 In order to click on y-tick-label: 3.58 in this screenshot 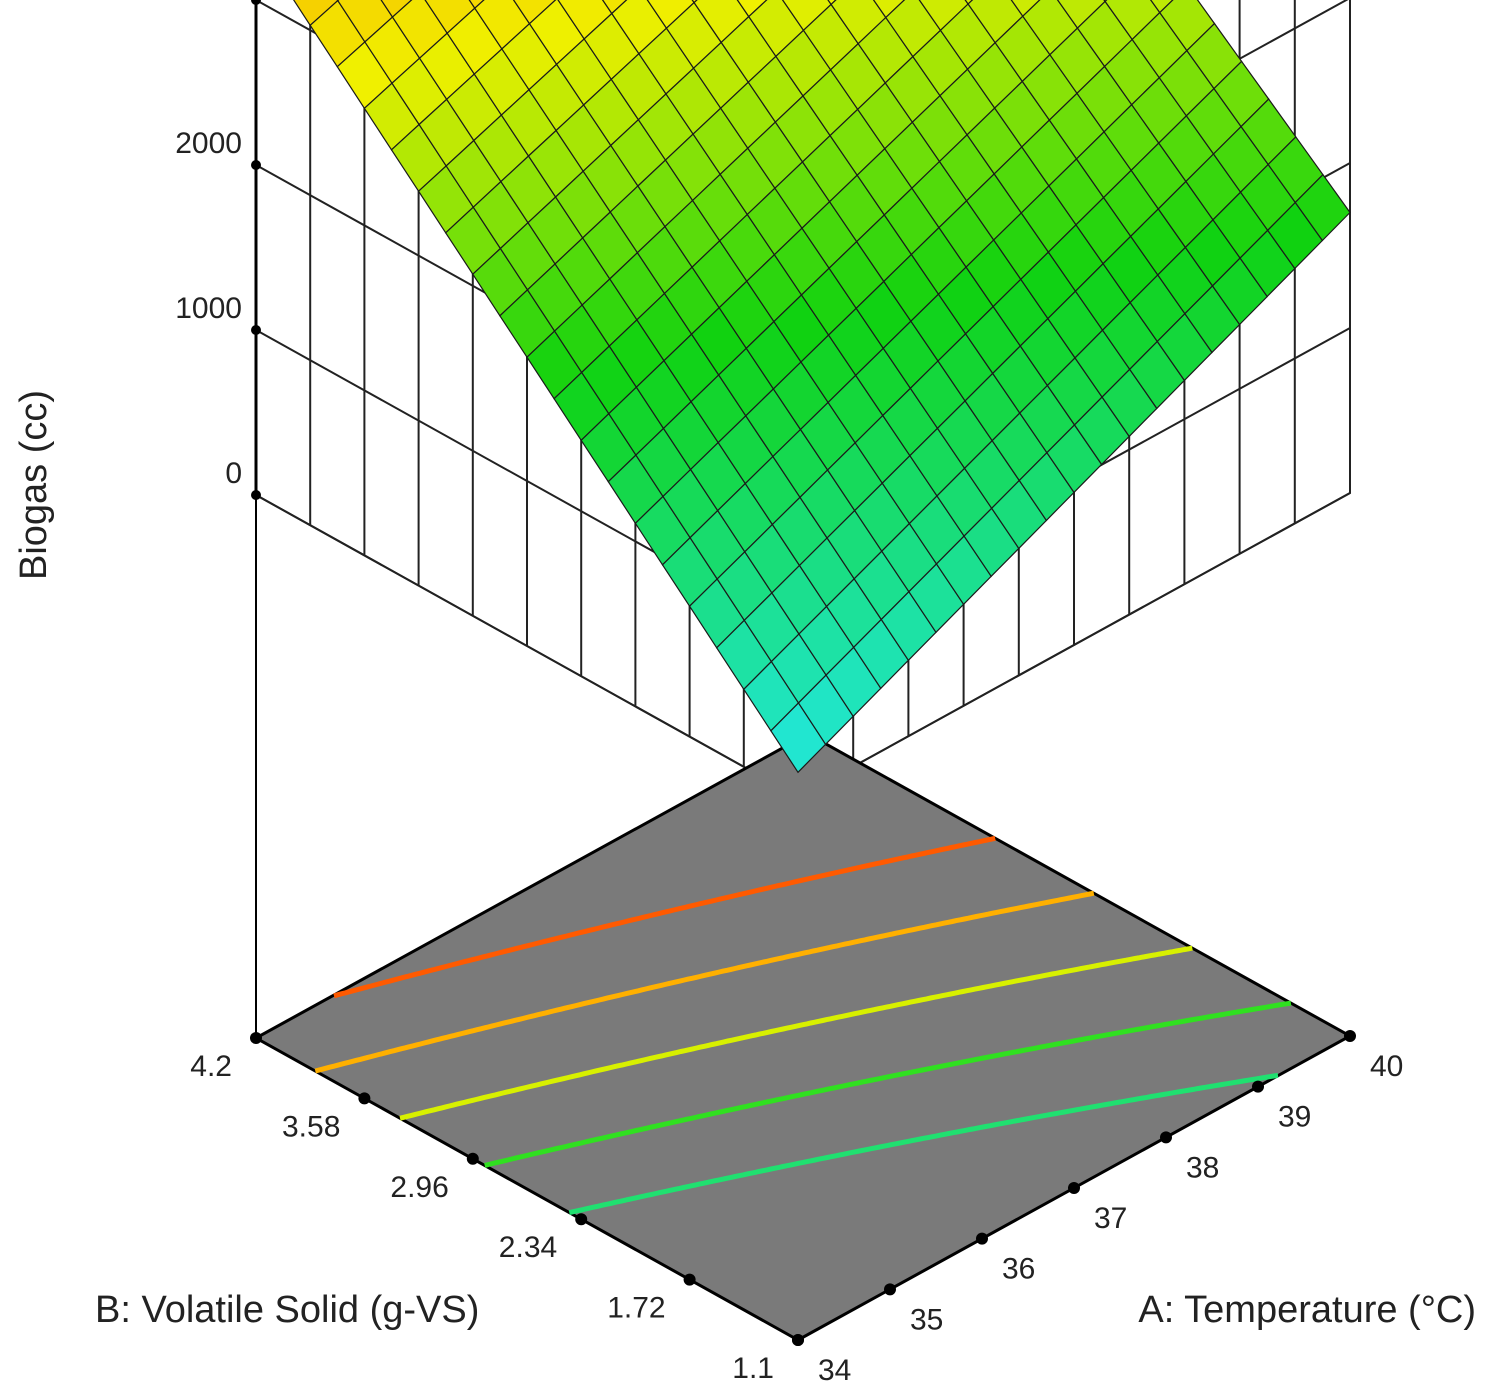, I will do `click(311, 1126)`.